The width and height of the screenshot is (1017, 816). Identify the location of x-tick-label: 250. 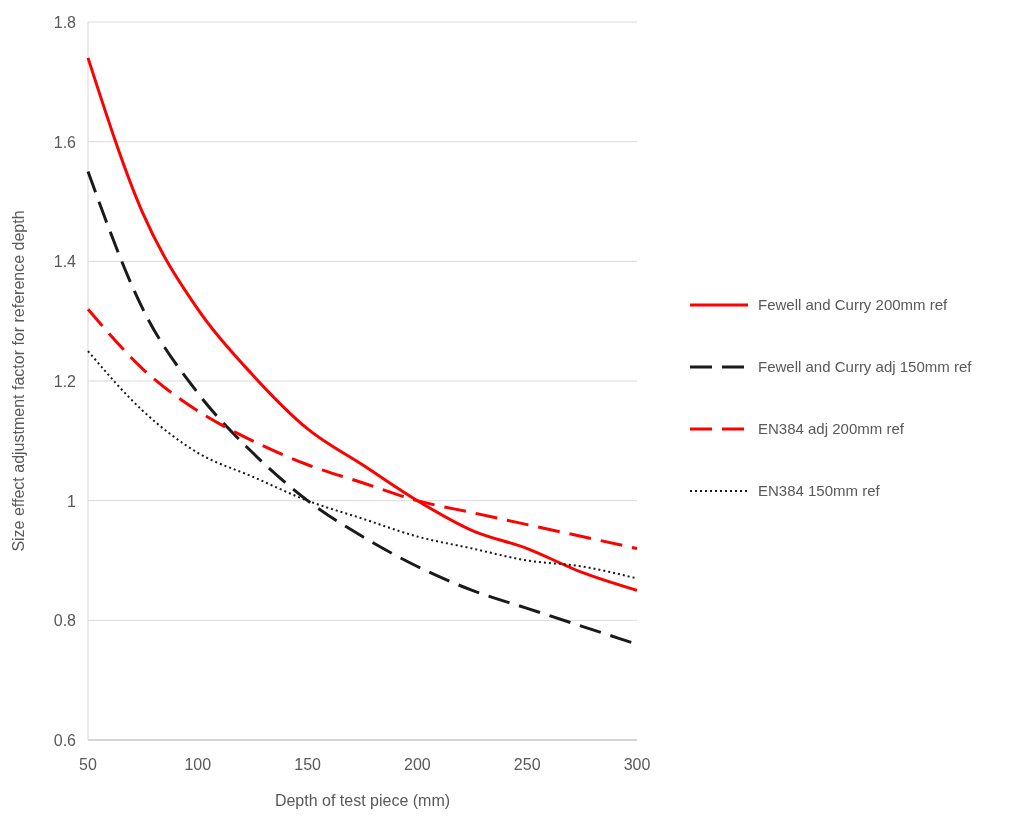
(527, 764).